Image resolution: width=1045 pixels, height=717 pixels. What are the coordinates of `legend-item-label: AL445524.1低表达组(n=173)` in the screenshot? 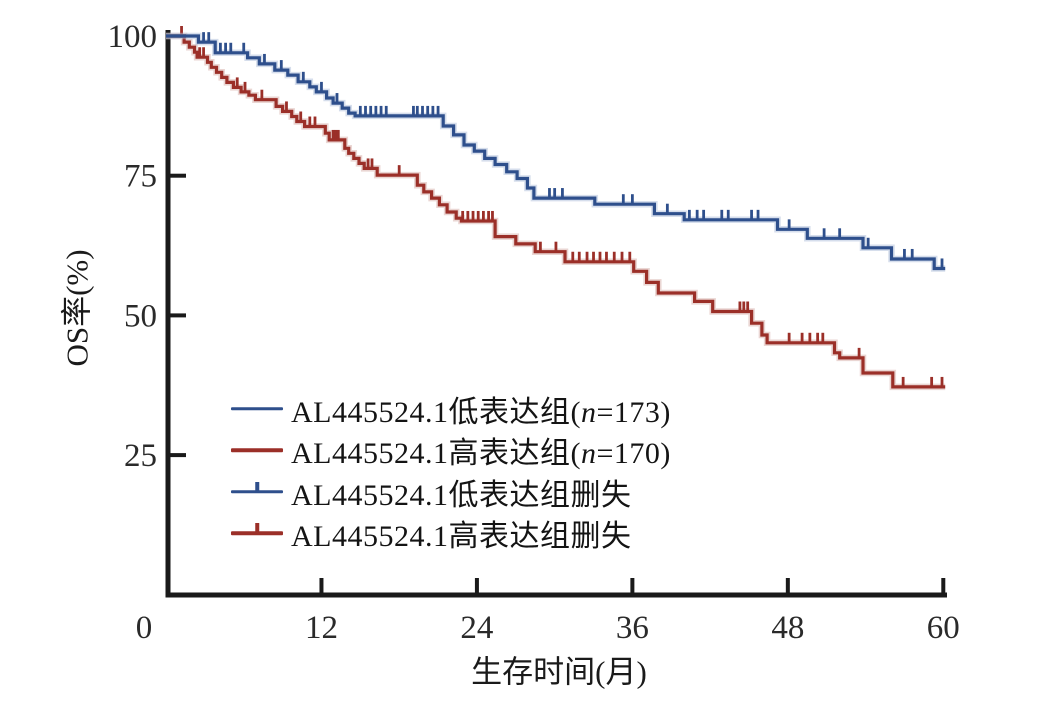 It's located at (481, 412).